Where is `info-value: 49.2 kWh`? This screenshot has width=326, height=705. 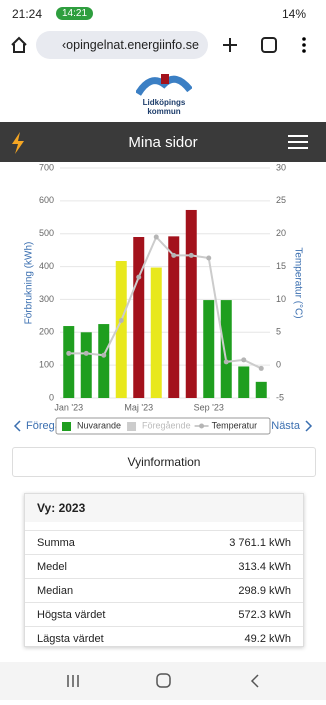 info-value: 49.2 kWh is located at coordinates (267, 638).